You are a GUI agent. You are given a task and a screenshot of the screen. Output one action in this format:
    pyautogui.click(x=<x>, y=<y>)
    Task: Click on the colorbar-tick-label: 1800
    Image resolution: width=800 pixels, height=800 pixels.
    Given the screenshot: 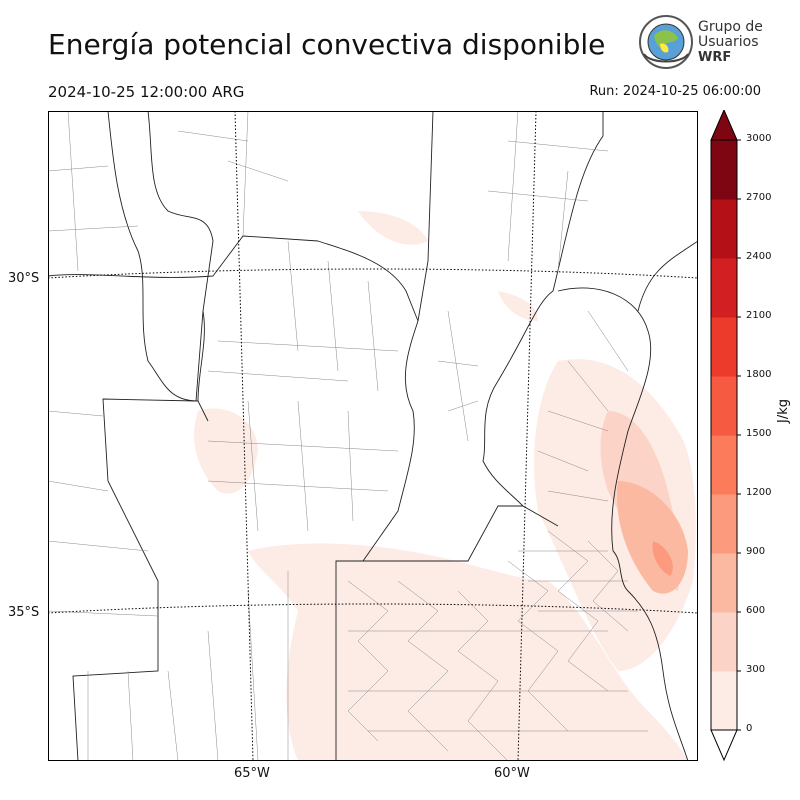 What is the action you would take?
    pyautogui.click(x=759, y=374)
    